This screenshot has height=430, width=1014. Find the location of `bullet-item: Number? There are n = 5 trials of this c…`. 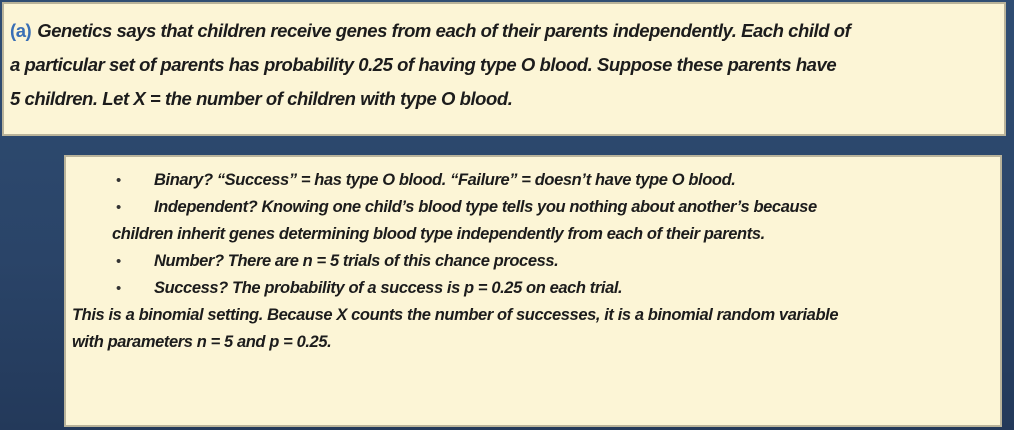

bullet-item: Number? There are n = 5 trials of this c… is located at coordinates (536, 261).